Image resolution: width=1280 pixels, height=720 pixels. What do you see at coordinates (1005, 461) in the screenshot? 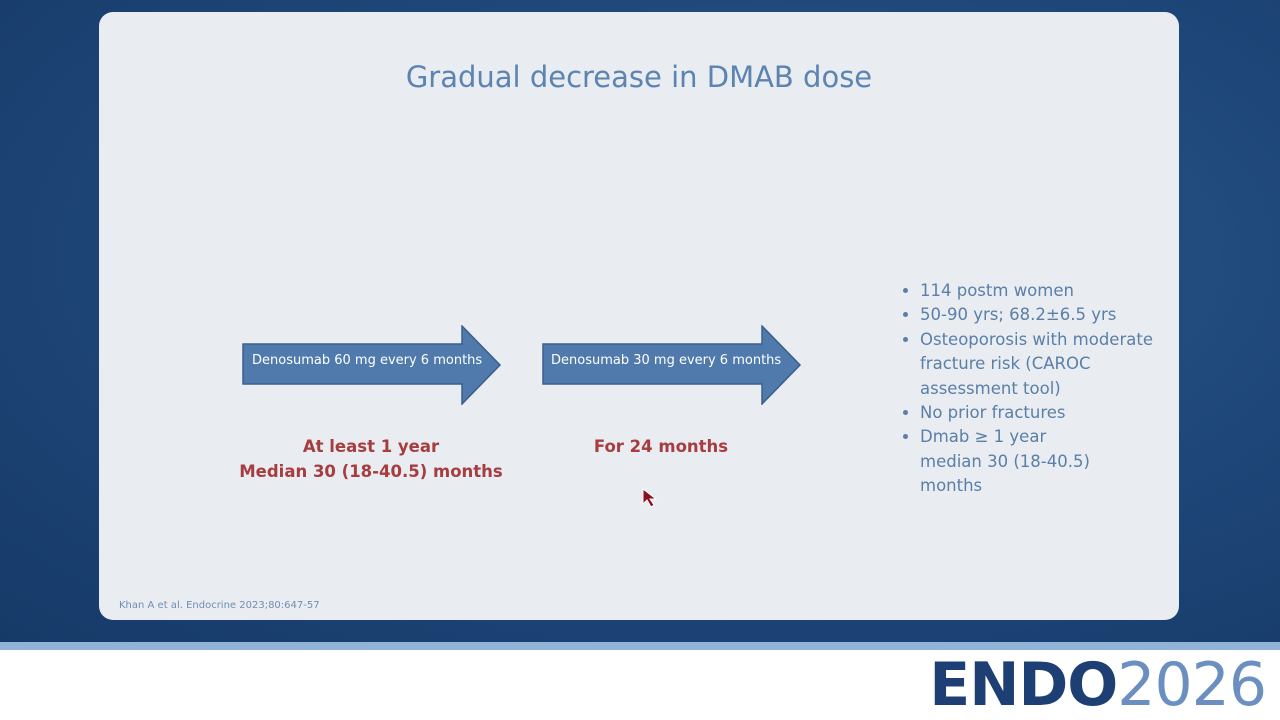
I see `bullet: Dmab ≥ 1 year median 30 (18-40.5) months` at bounding box center [1005, 461].